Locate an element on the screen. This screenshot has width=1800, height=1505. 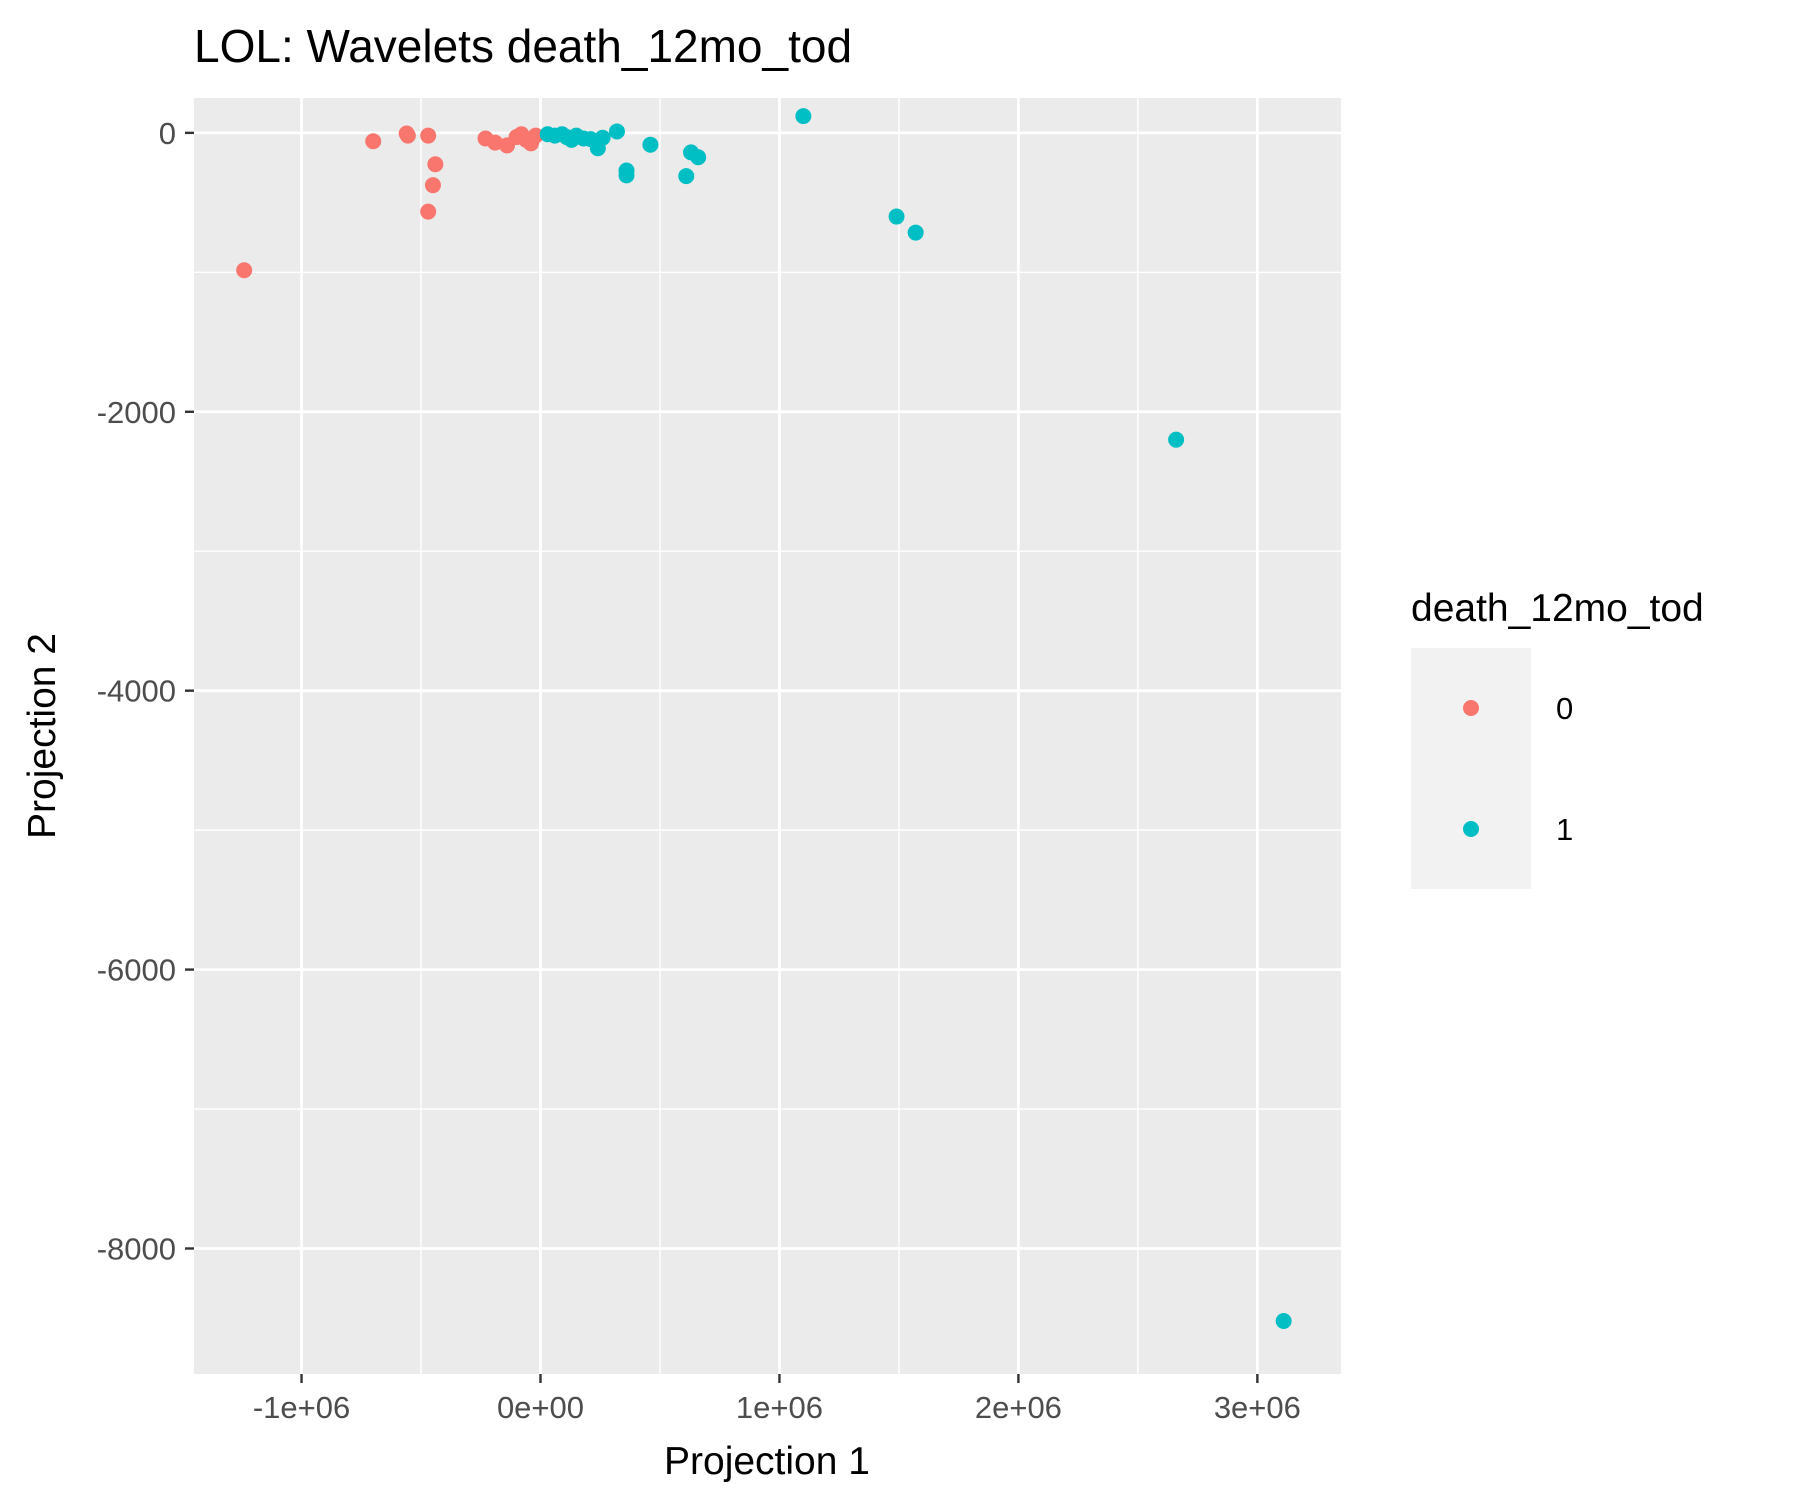
y-axis: 0 -2000 -4000 -6000 -8000 is located at coordinates (145, 691).